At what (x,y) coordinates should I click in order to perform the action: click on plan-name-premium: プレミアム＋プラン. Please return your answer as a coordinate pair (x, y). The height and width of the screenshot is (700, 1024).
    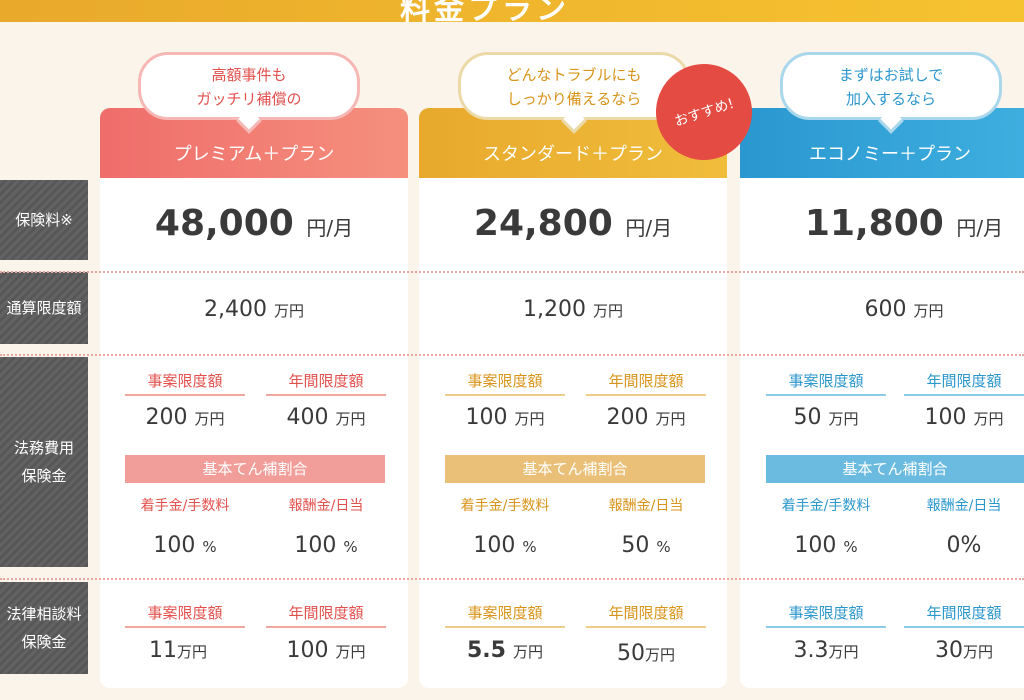
    Looking at the image, I should click on (254, 154).